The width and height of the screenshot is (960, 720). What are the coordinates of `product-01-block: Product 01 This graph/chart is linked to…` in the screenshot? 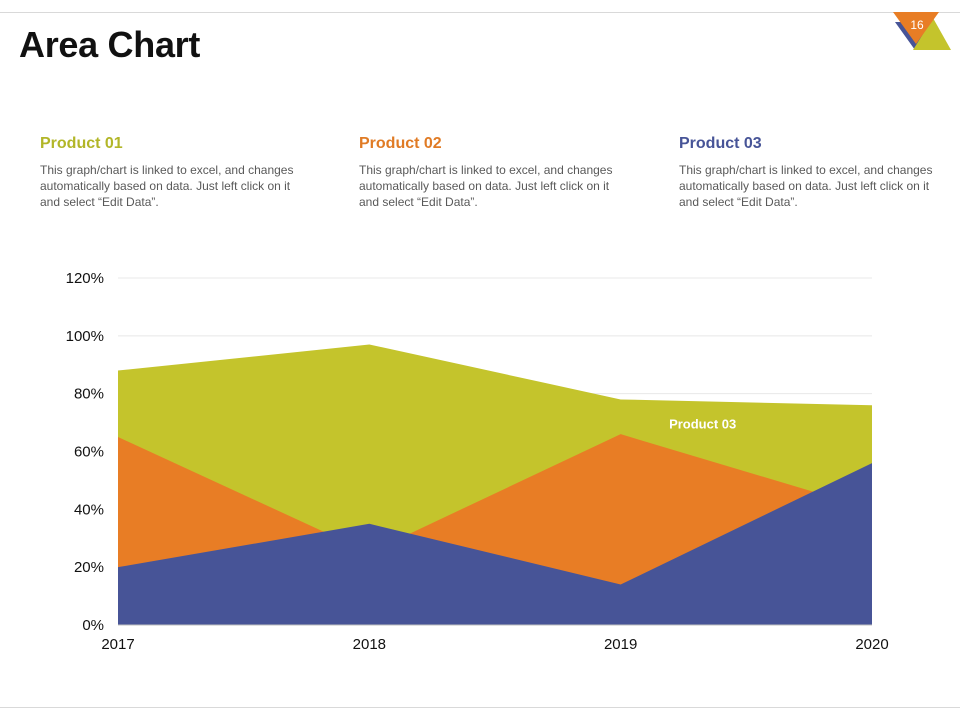 It's located at (170, 172).